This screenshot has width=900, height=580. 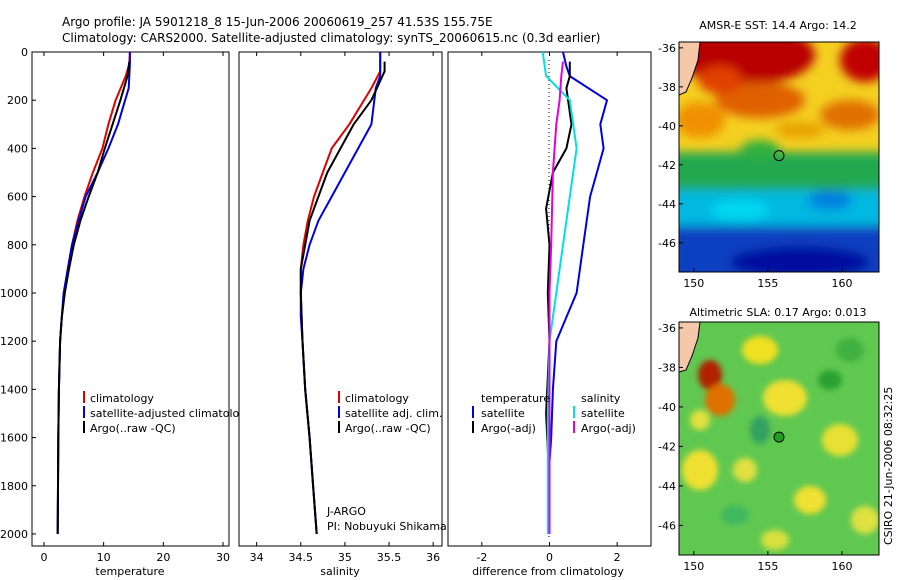 I want to click on x-tick-label: 35.5, so click(x=389, y=557).